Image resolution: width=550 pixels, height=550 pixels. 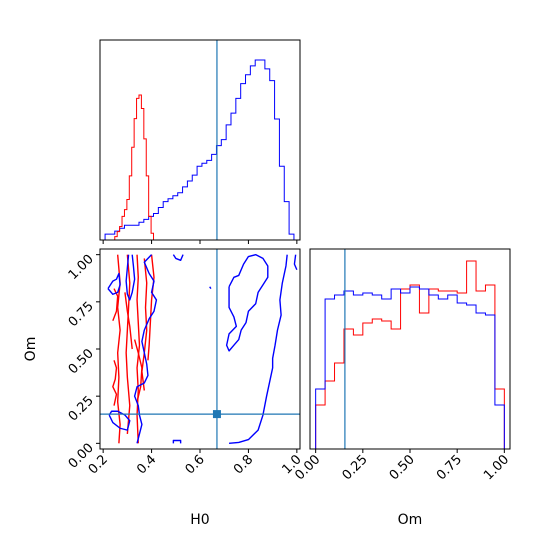 I want to click on hist-om-panel, so click(x=410, y=349).